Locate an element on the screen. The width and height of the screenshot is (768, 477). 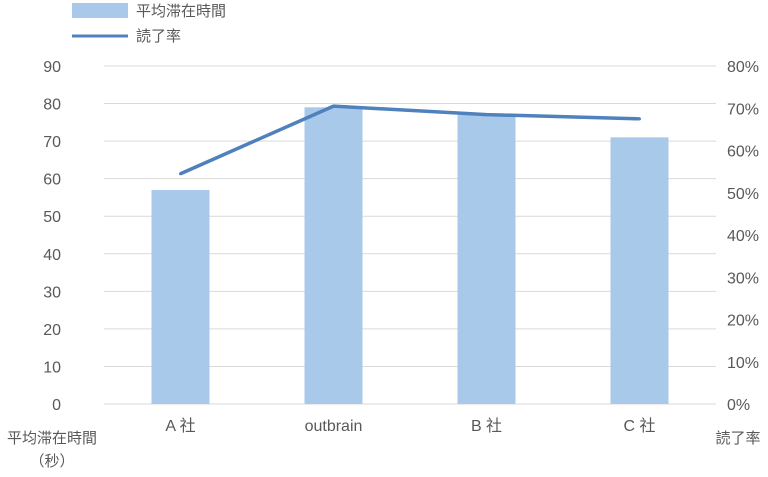
left-tick-label: 20 is located at coordinates (52, 330).